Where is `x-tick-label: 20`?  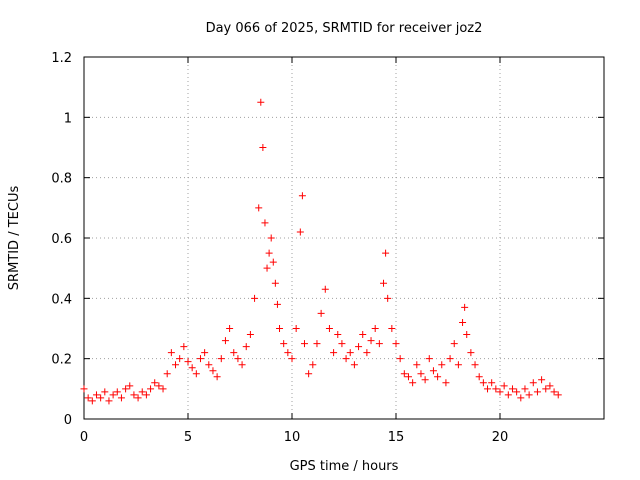
x-tick-label: 20 is located at coordinates (500, 437).